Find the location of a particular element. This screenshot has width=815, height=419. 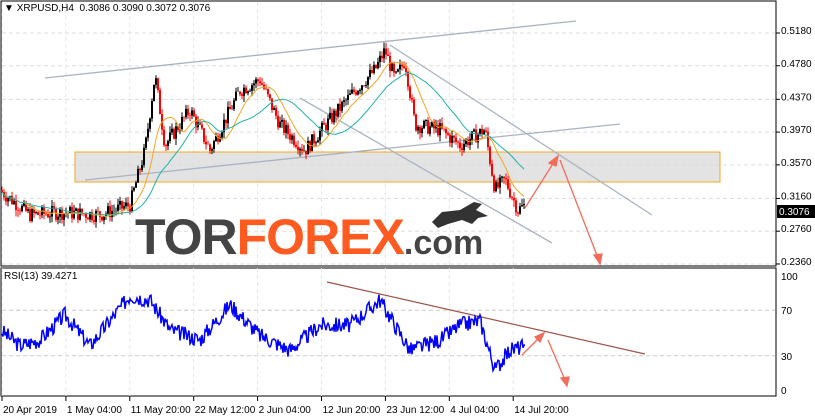

support-zone is located at coordinates (397, 167).